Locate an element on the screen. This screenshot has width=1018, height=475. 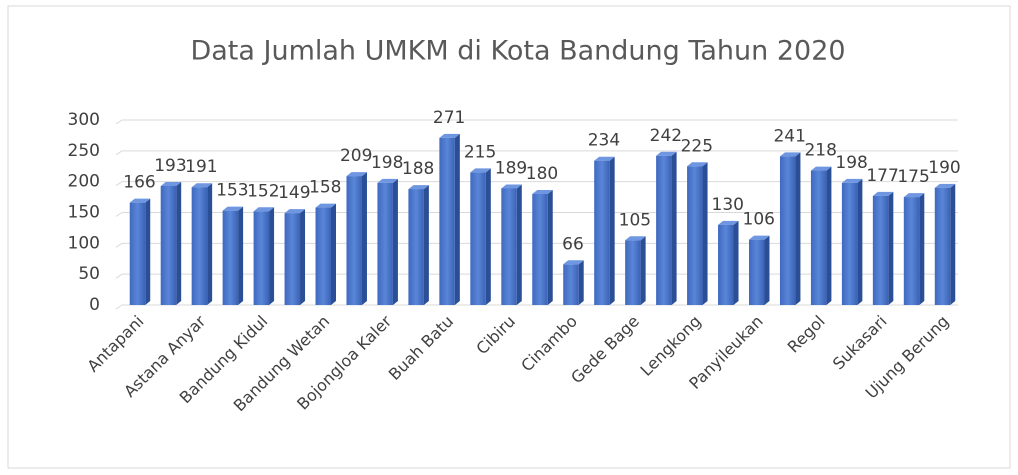
value-label: 175 is located at coordinates (913, 177).